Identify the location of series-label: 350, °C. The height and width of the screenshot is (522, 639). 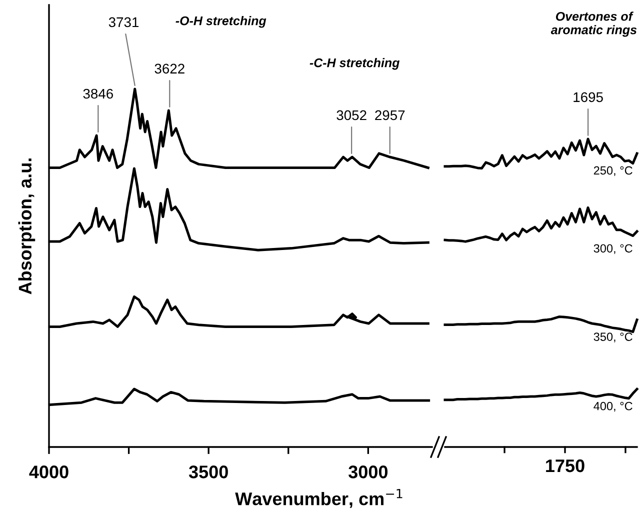
(613, 337).